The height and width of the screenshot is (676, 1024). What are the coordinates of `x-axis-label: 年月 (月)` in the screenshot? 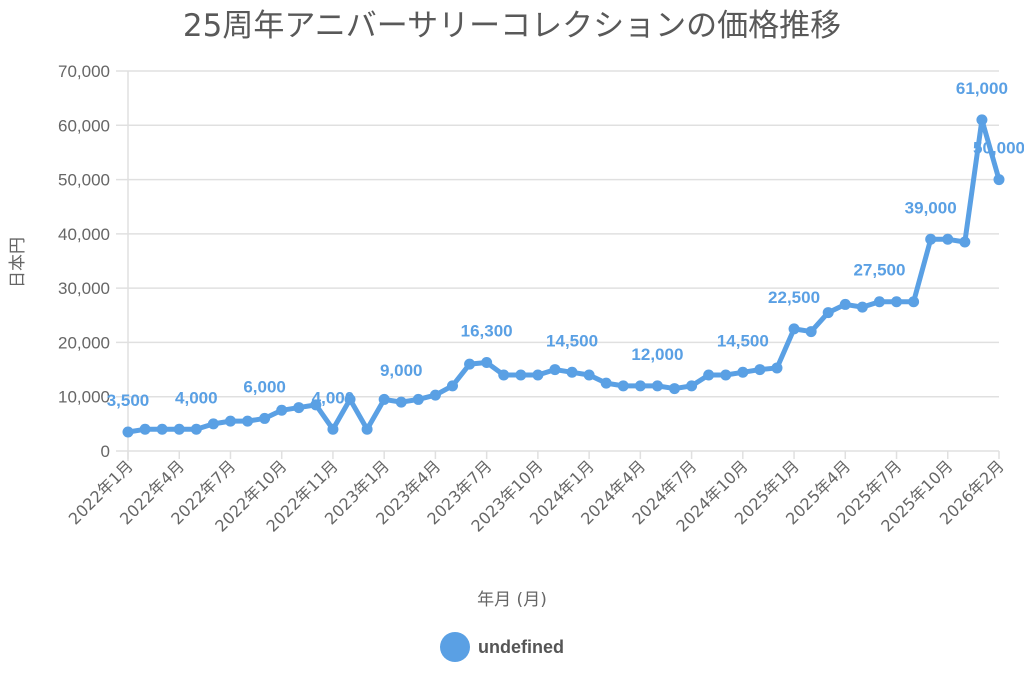 It's located at (512, 600).